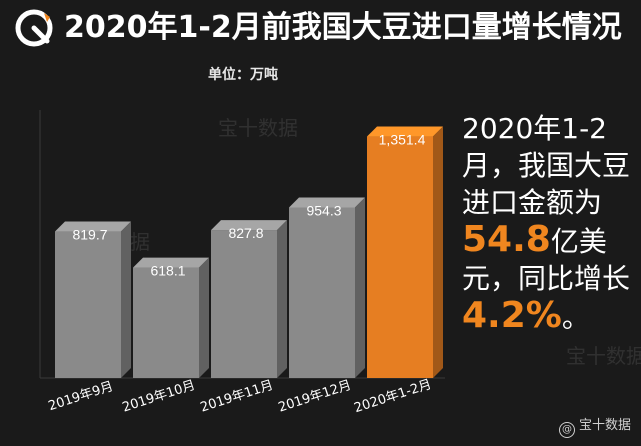  I want to click on value-label: 618.1, so click(167, 271).